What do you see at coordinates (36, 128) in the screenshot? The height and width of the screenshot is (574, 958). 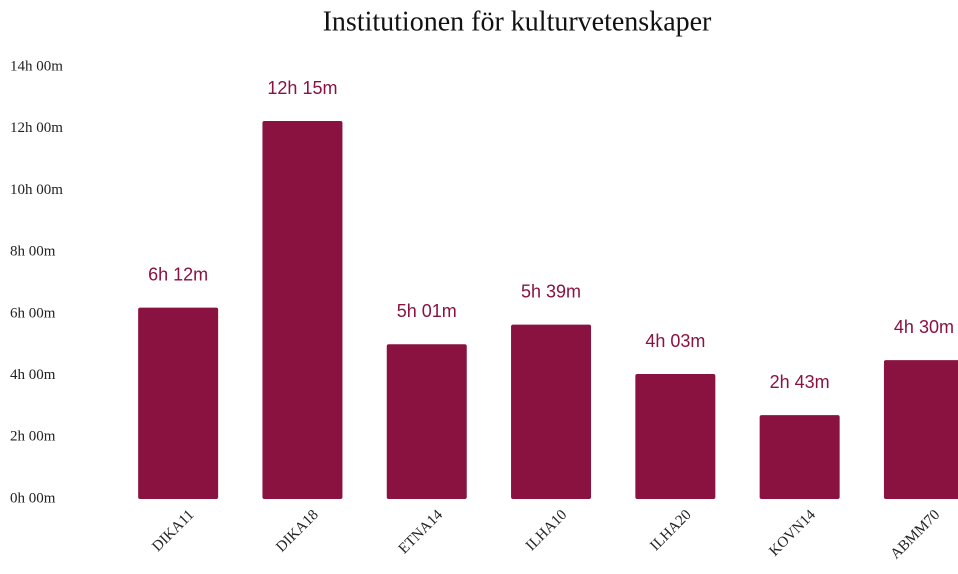 I see `y-tick-label: 12h 00m` at bounding box center [36, 128].